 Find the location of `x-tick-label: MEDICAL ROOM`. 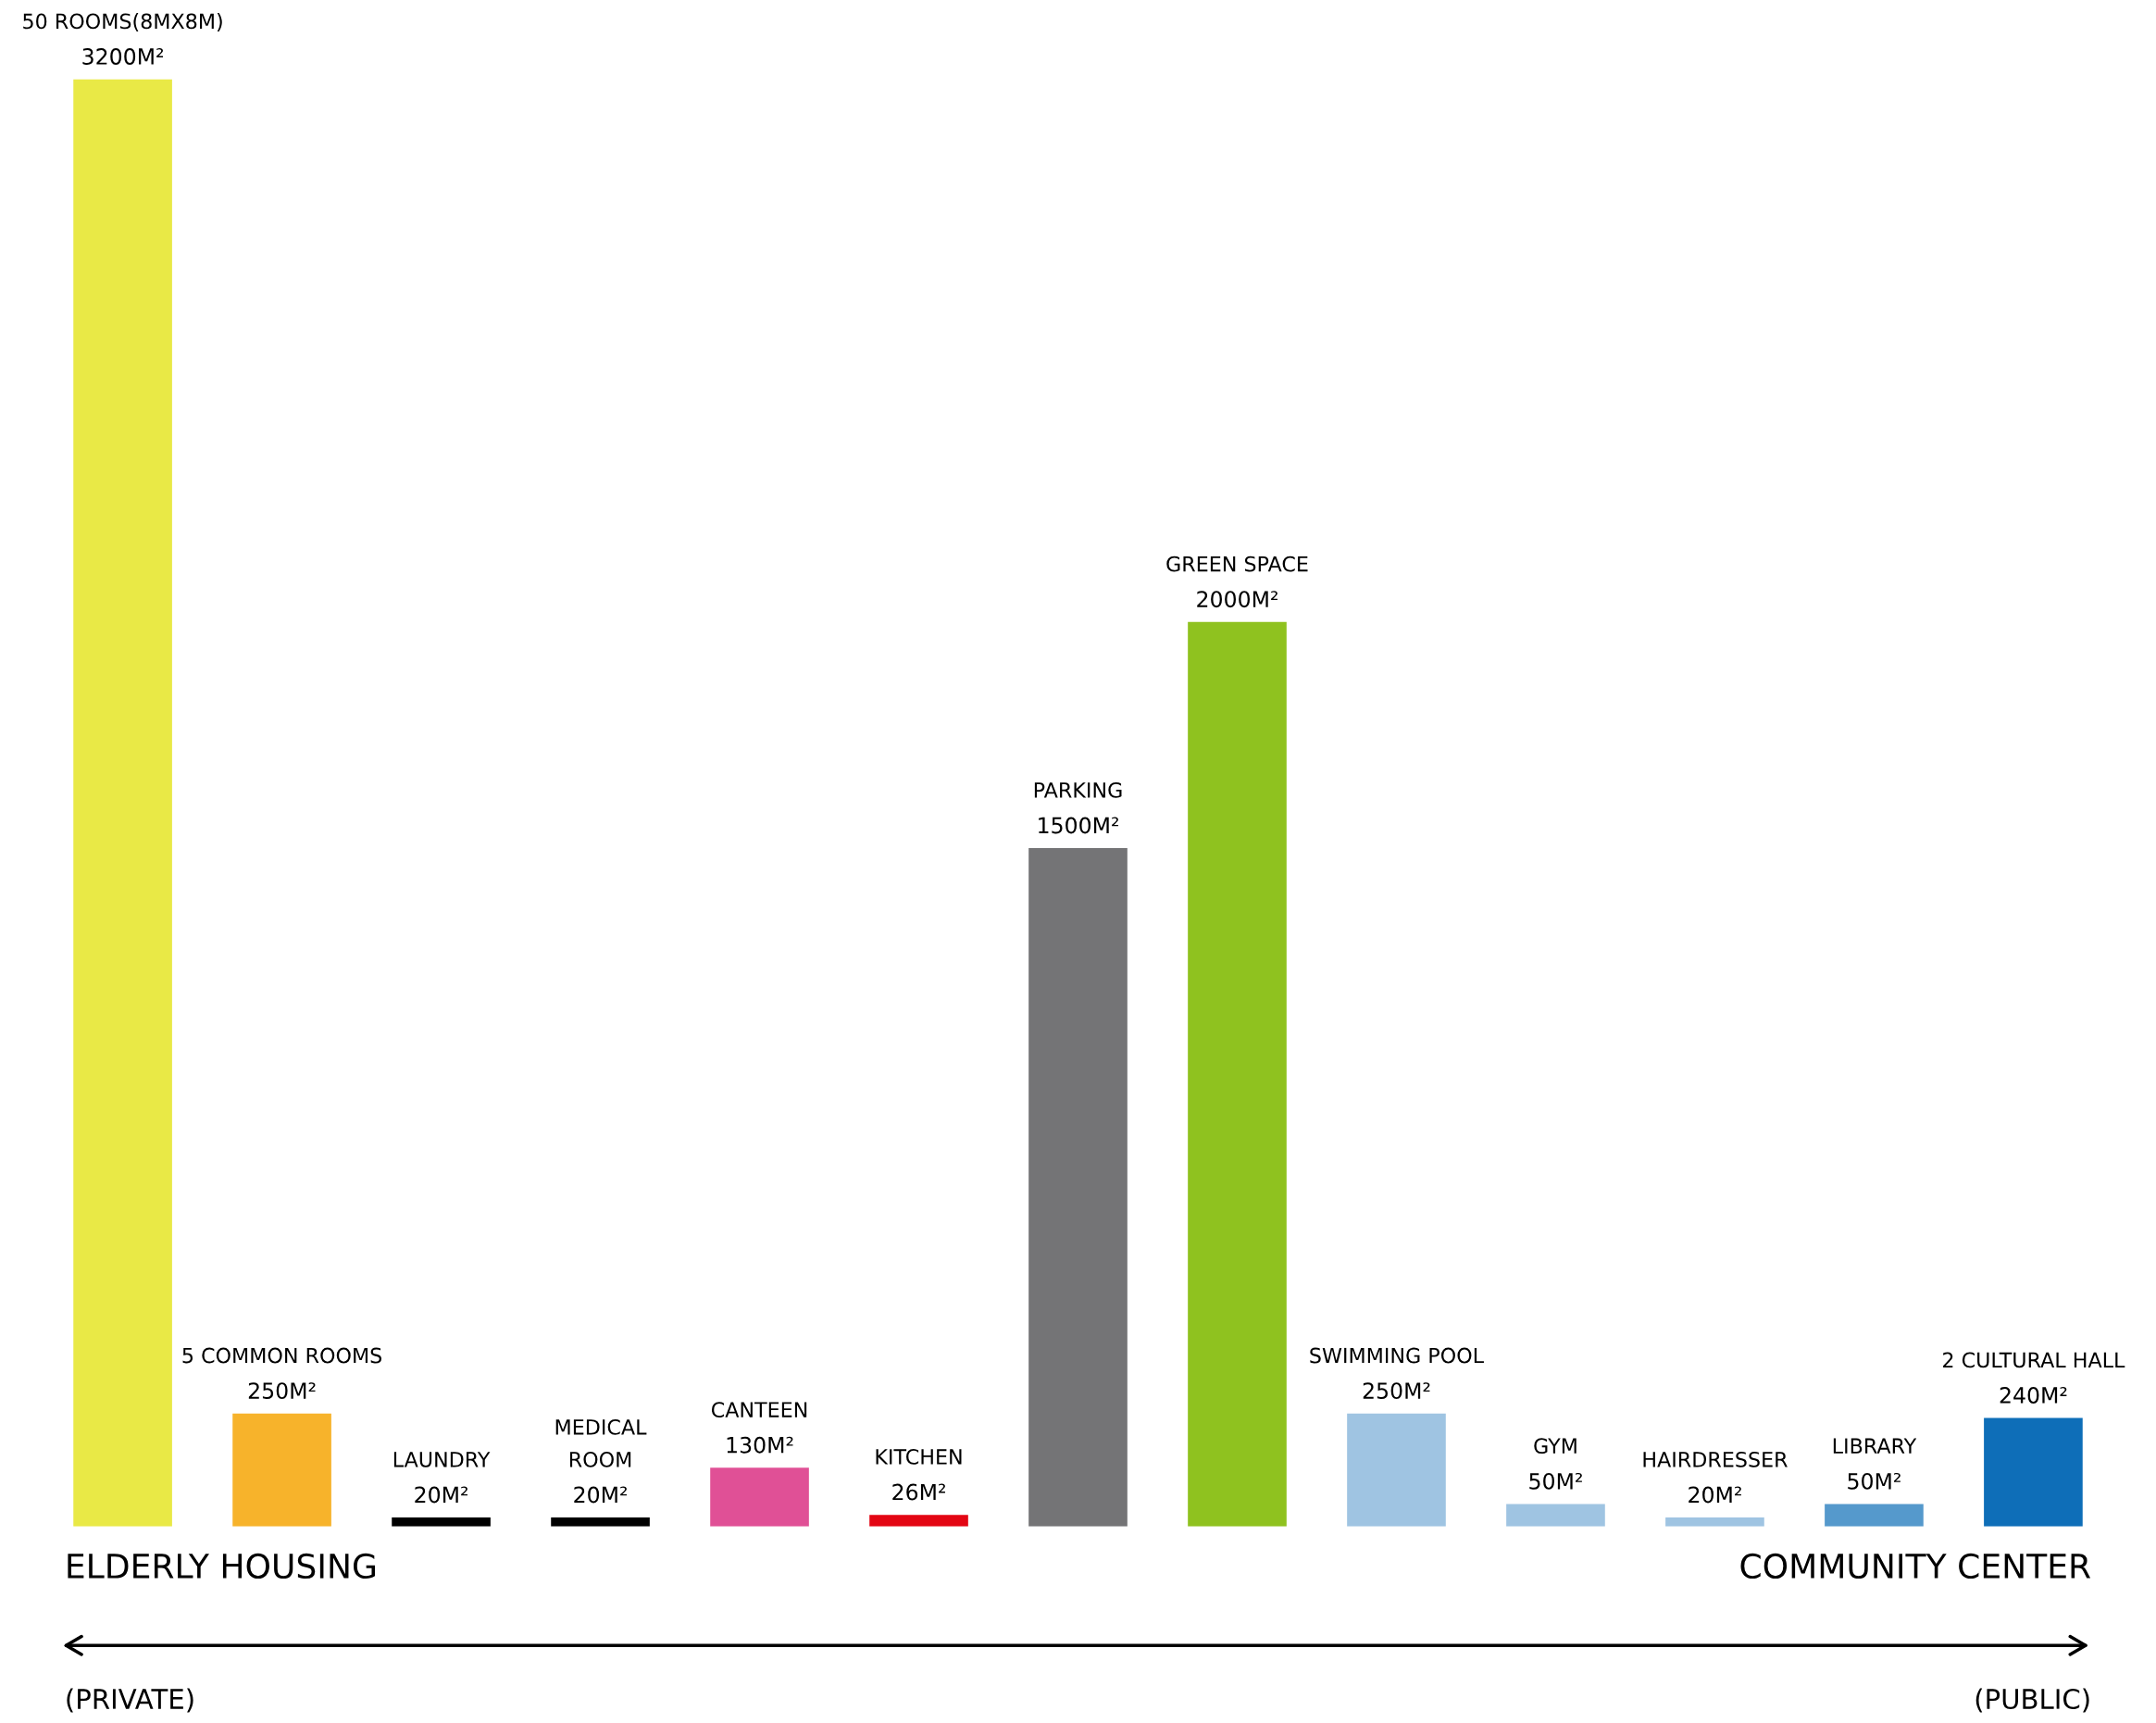

x-tick-label: MEDICAL ROOM is located at coordinates (601, 1442).